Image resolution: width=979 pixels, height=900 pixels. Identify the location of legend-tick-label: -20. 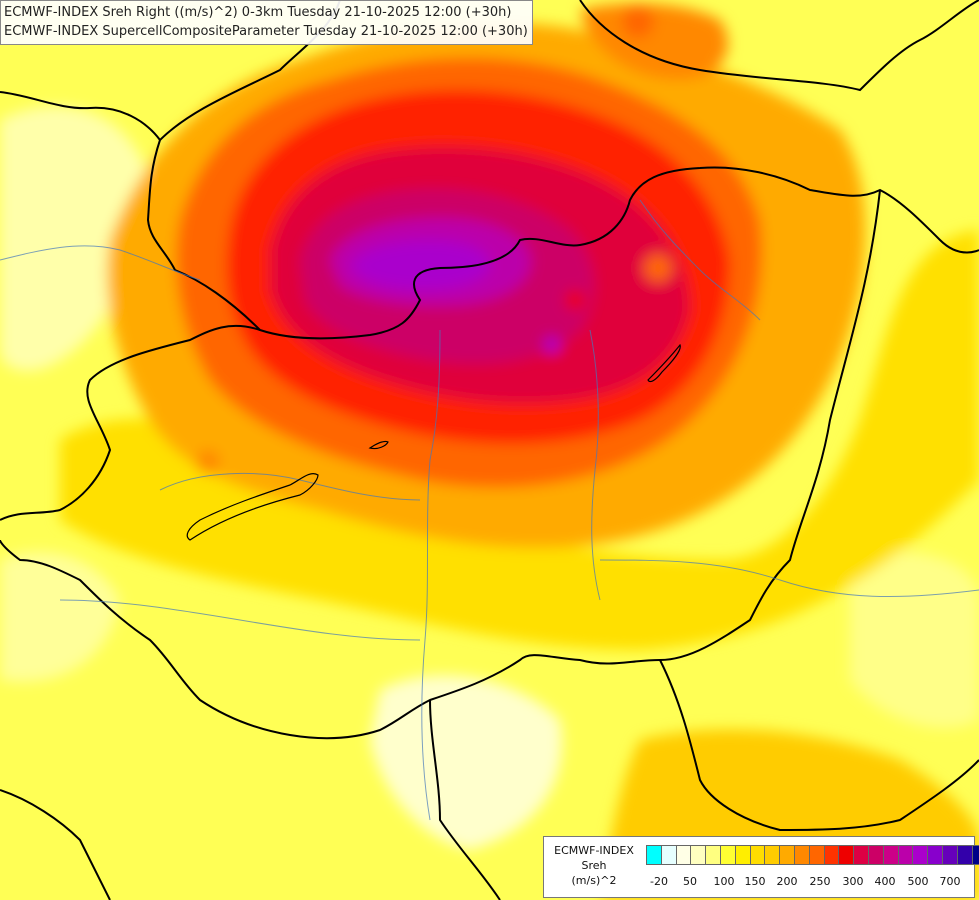
(659, 881).